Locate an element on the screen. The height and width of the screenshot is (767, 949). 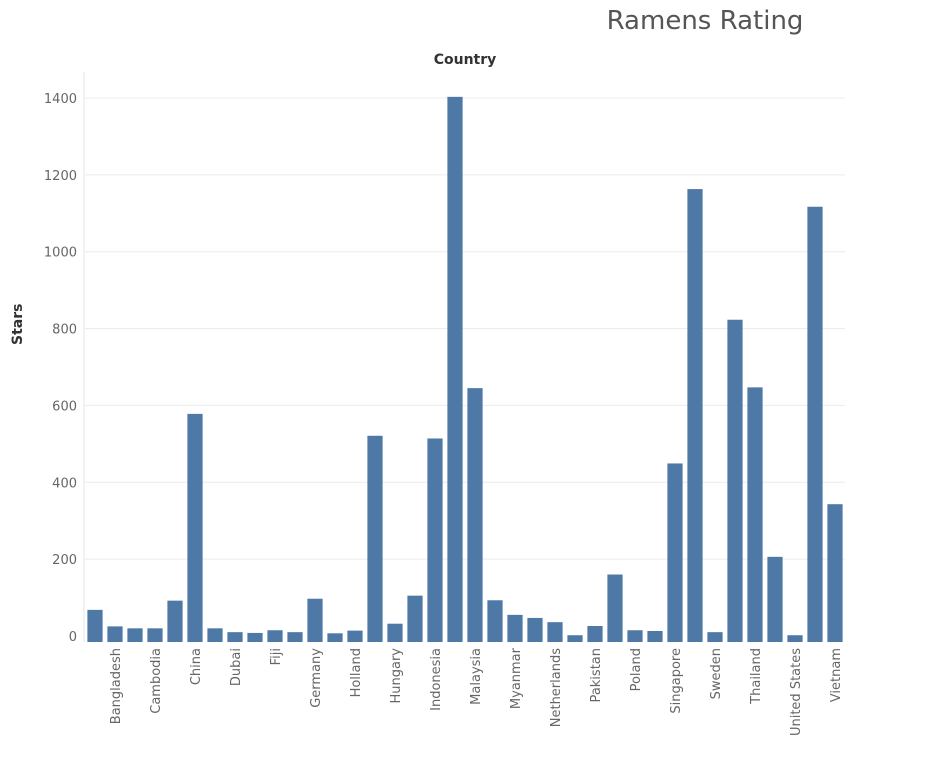
x-tick-label: Dubai is located at coordinates (236, 667).